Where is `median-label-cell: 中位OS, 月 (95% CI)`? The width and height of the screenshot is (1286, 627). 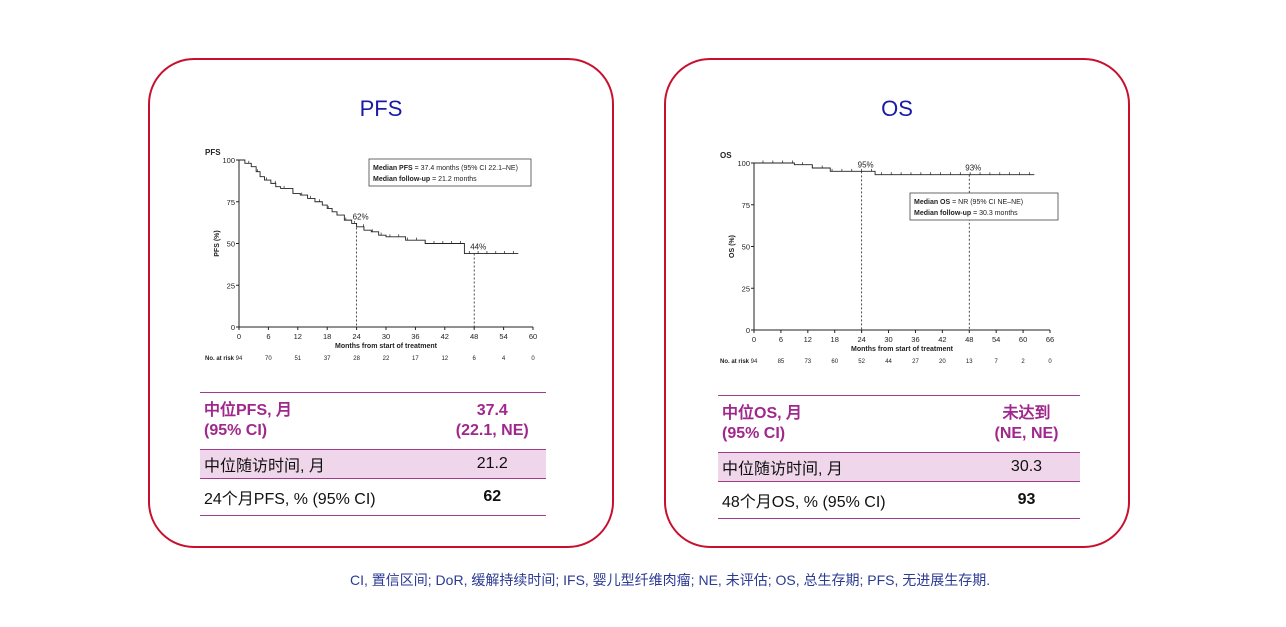 median-label-cell: 中位OS, 月 (95% CI) is located at coordinates (845, 424).